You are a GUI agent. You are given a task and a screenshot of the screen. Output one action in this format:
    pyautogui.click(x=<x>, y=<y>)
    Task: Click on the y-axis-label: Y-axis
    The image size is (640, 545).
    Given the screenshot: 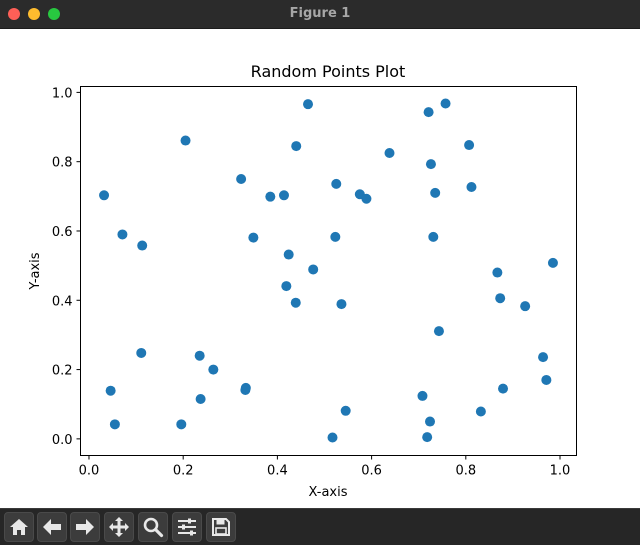 What is the action you would take?
    pyautogui.click(x=35, y=271)
    